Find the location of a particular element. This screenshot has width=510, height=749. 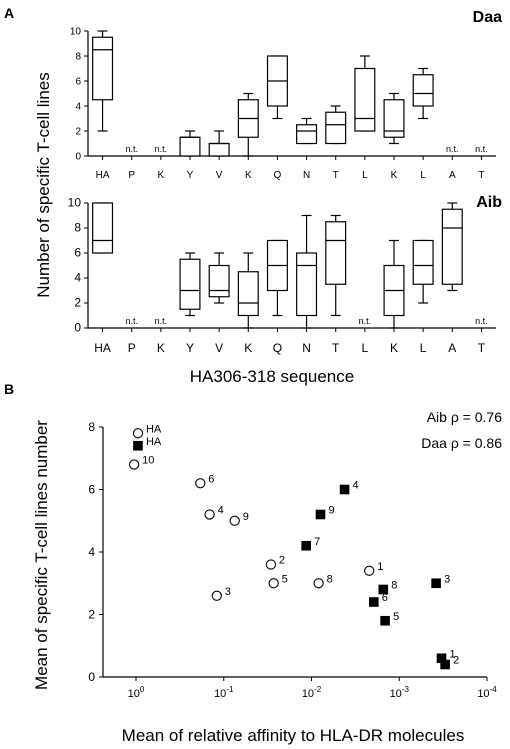

x-tick-label: 10⁻⁴ is located at coordinates (487, 692).